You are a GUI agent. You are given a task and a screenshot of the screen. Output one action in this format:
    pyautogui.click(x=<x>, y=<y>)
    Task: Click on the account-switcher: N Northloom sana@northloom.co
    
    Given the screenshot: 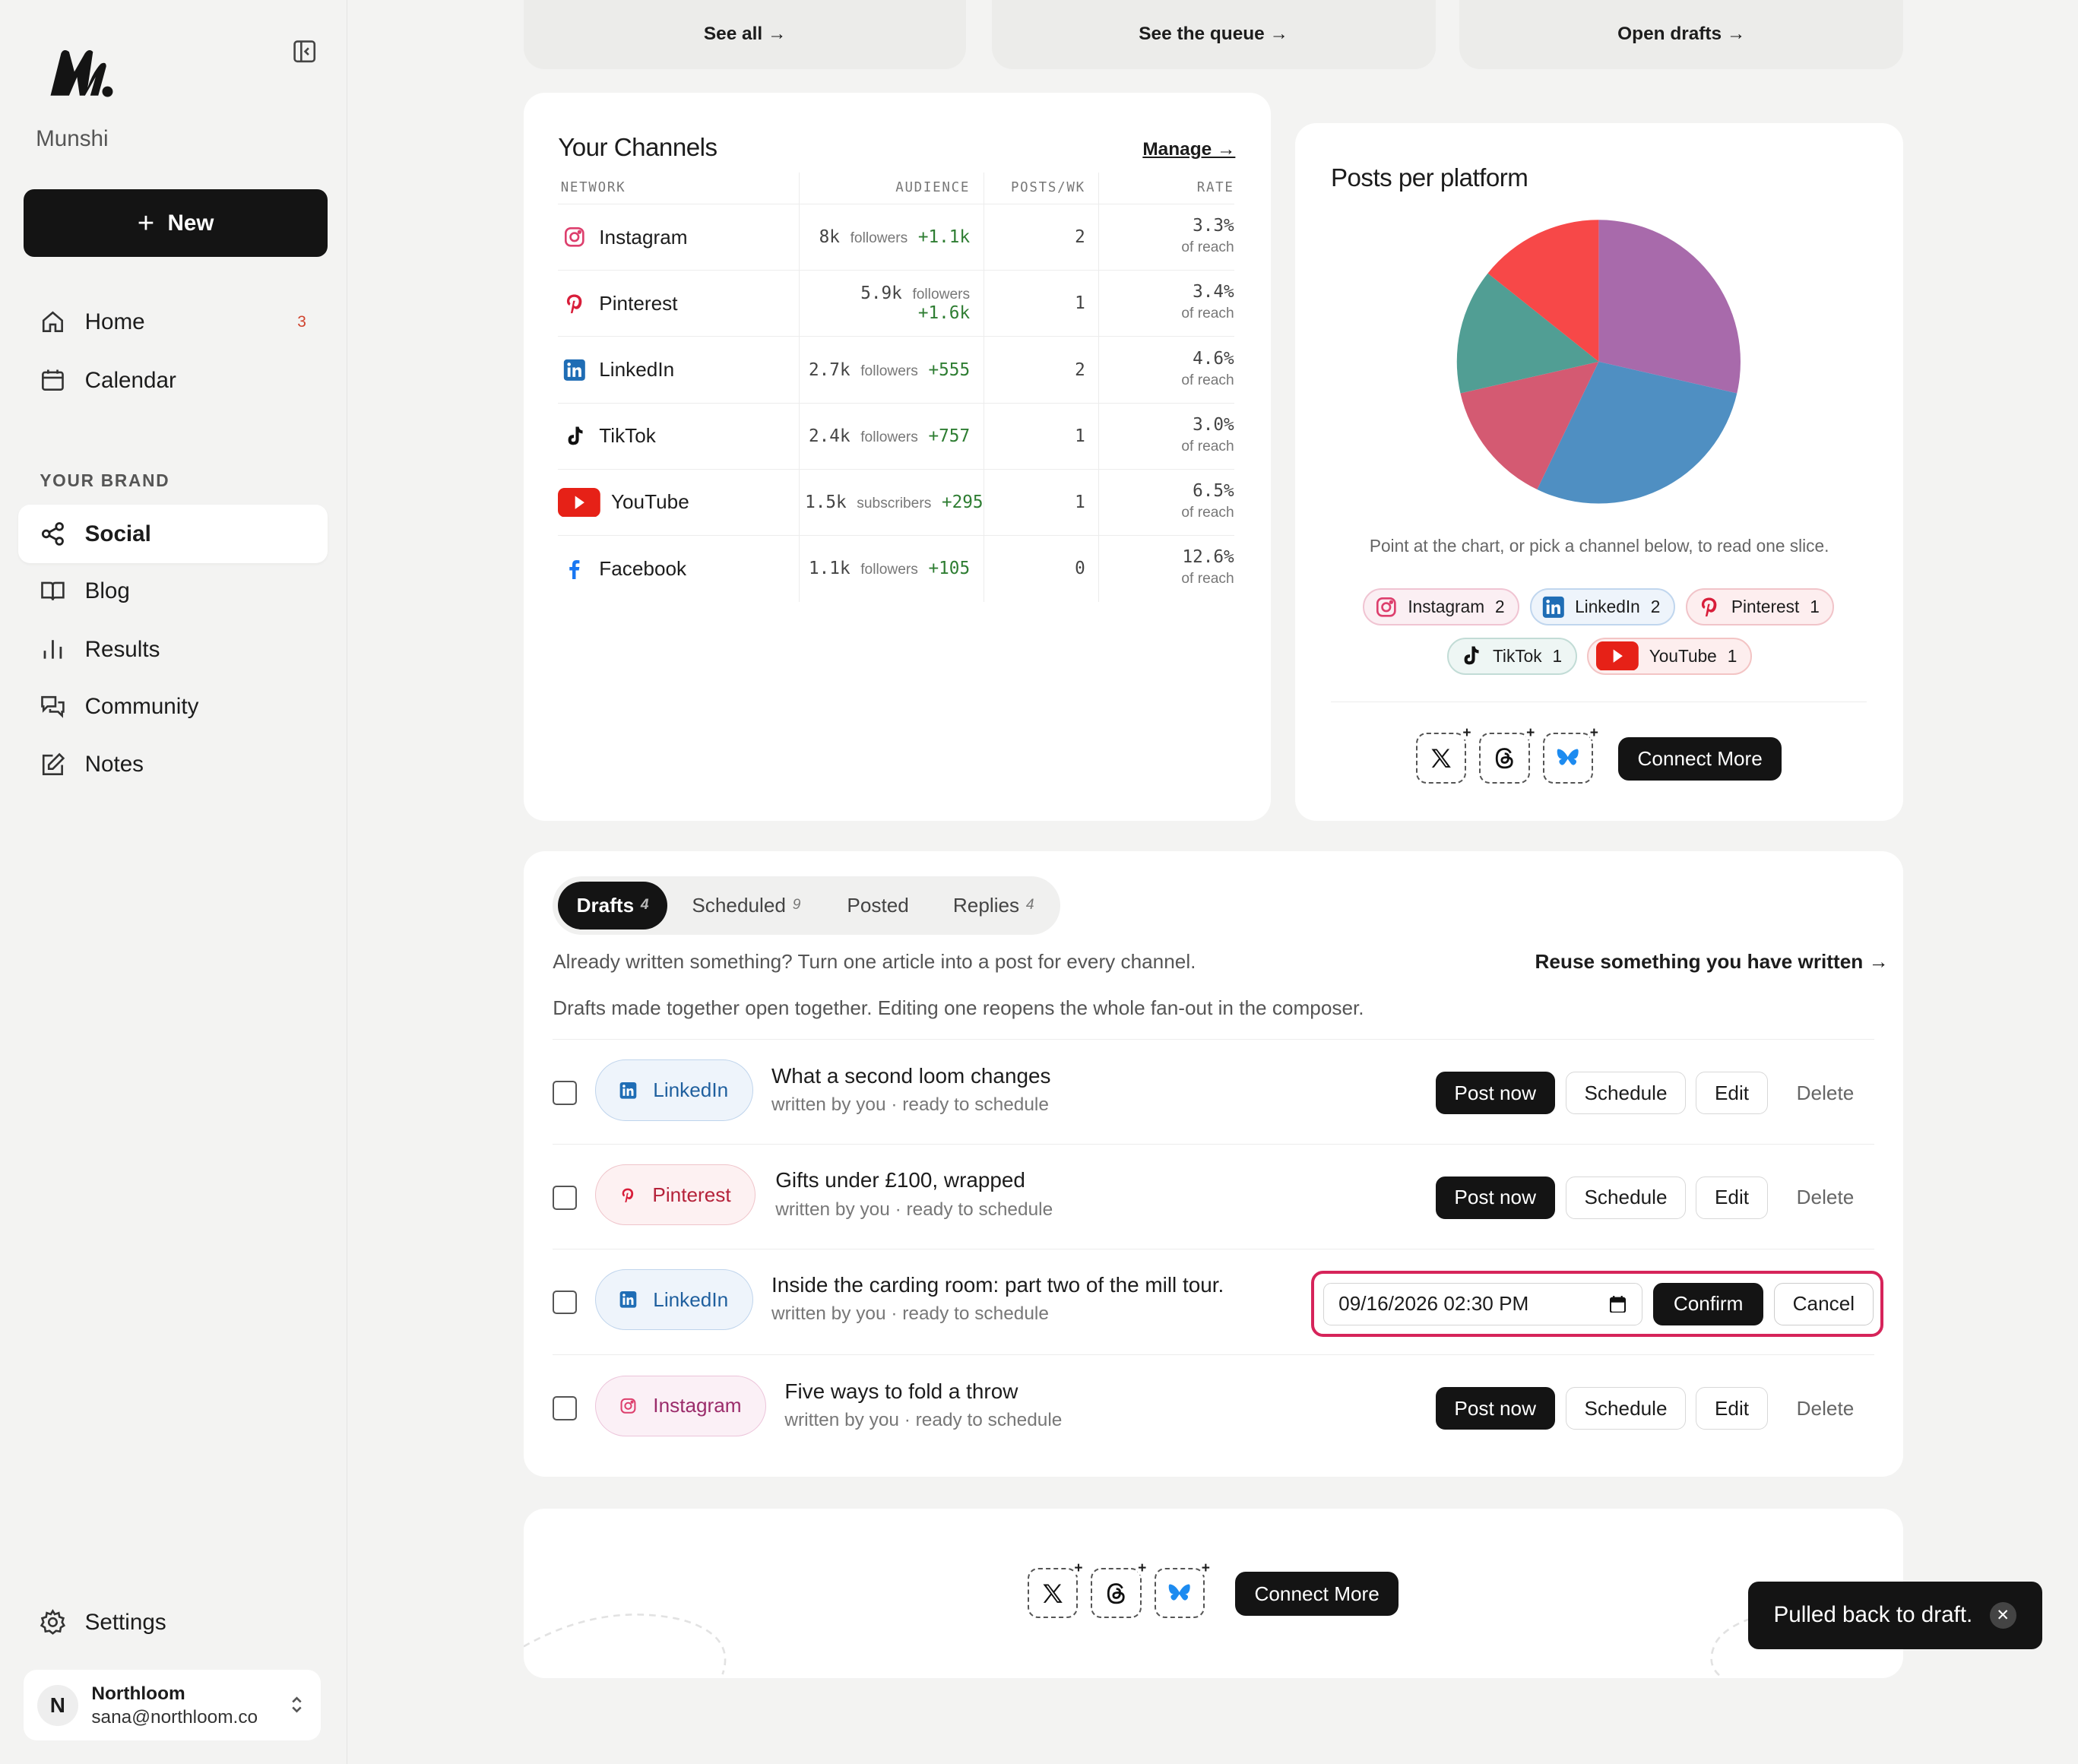 What is the action you would take?
    pyautogui.click(x=173, y=1705)
    